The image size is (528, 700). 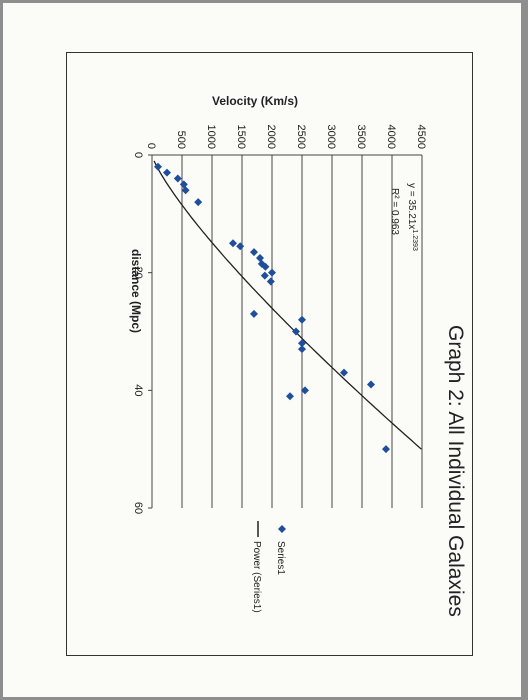 What do you see at coordinates (391, 137) in the screenshot?
I see `y-tick-label-4000: 4000` at bounding box center [391, 137].